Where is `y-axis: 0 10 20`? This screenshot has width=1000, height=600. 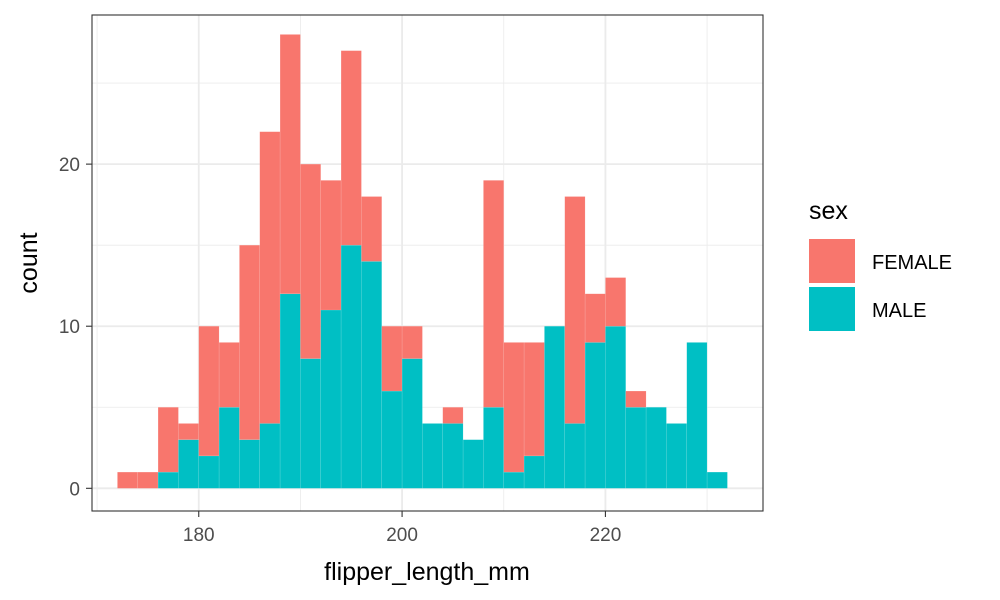 y-axis: 0 10 20 is located at coordinates (75, 327).